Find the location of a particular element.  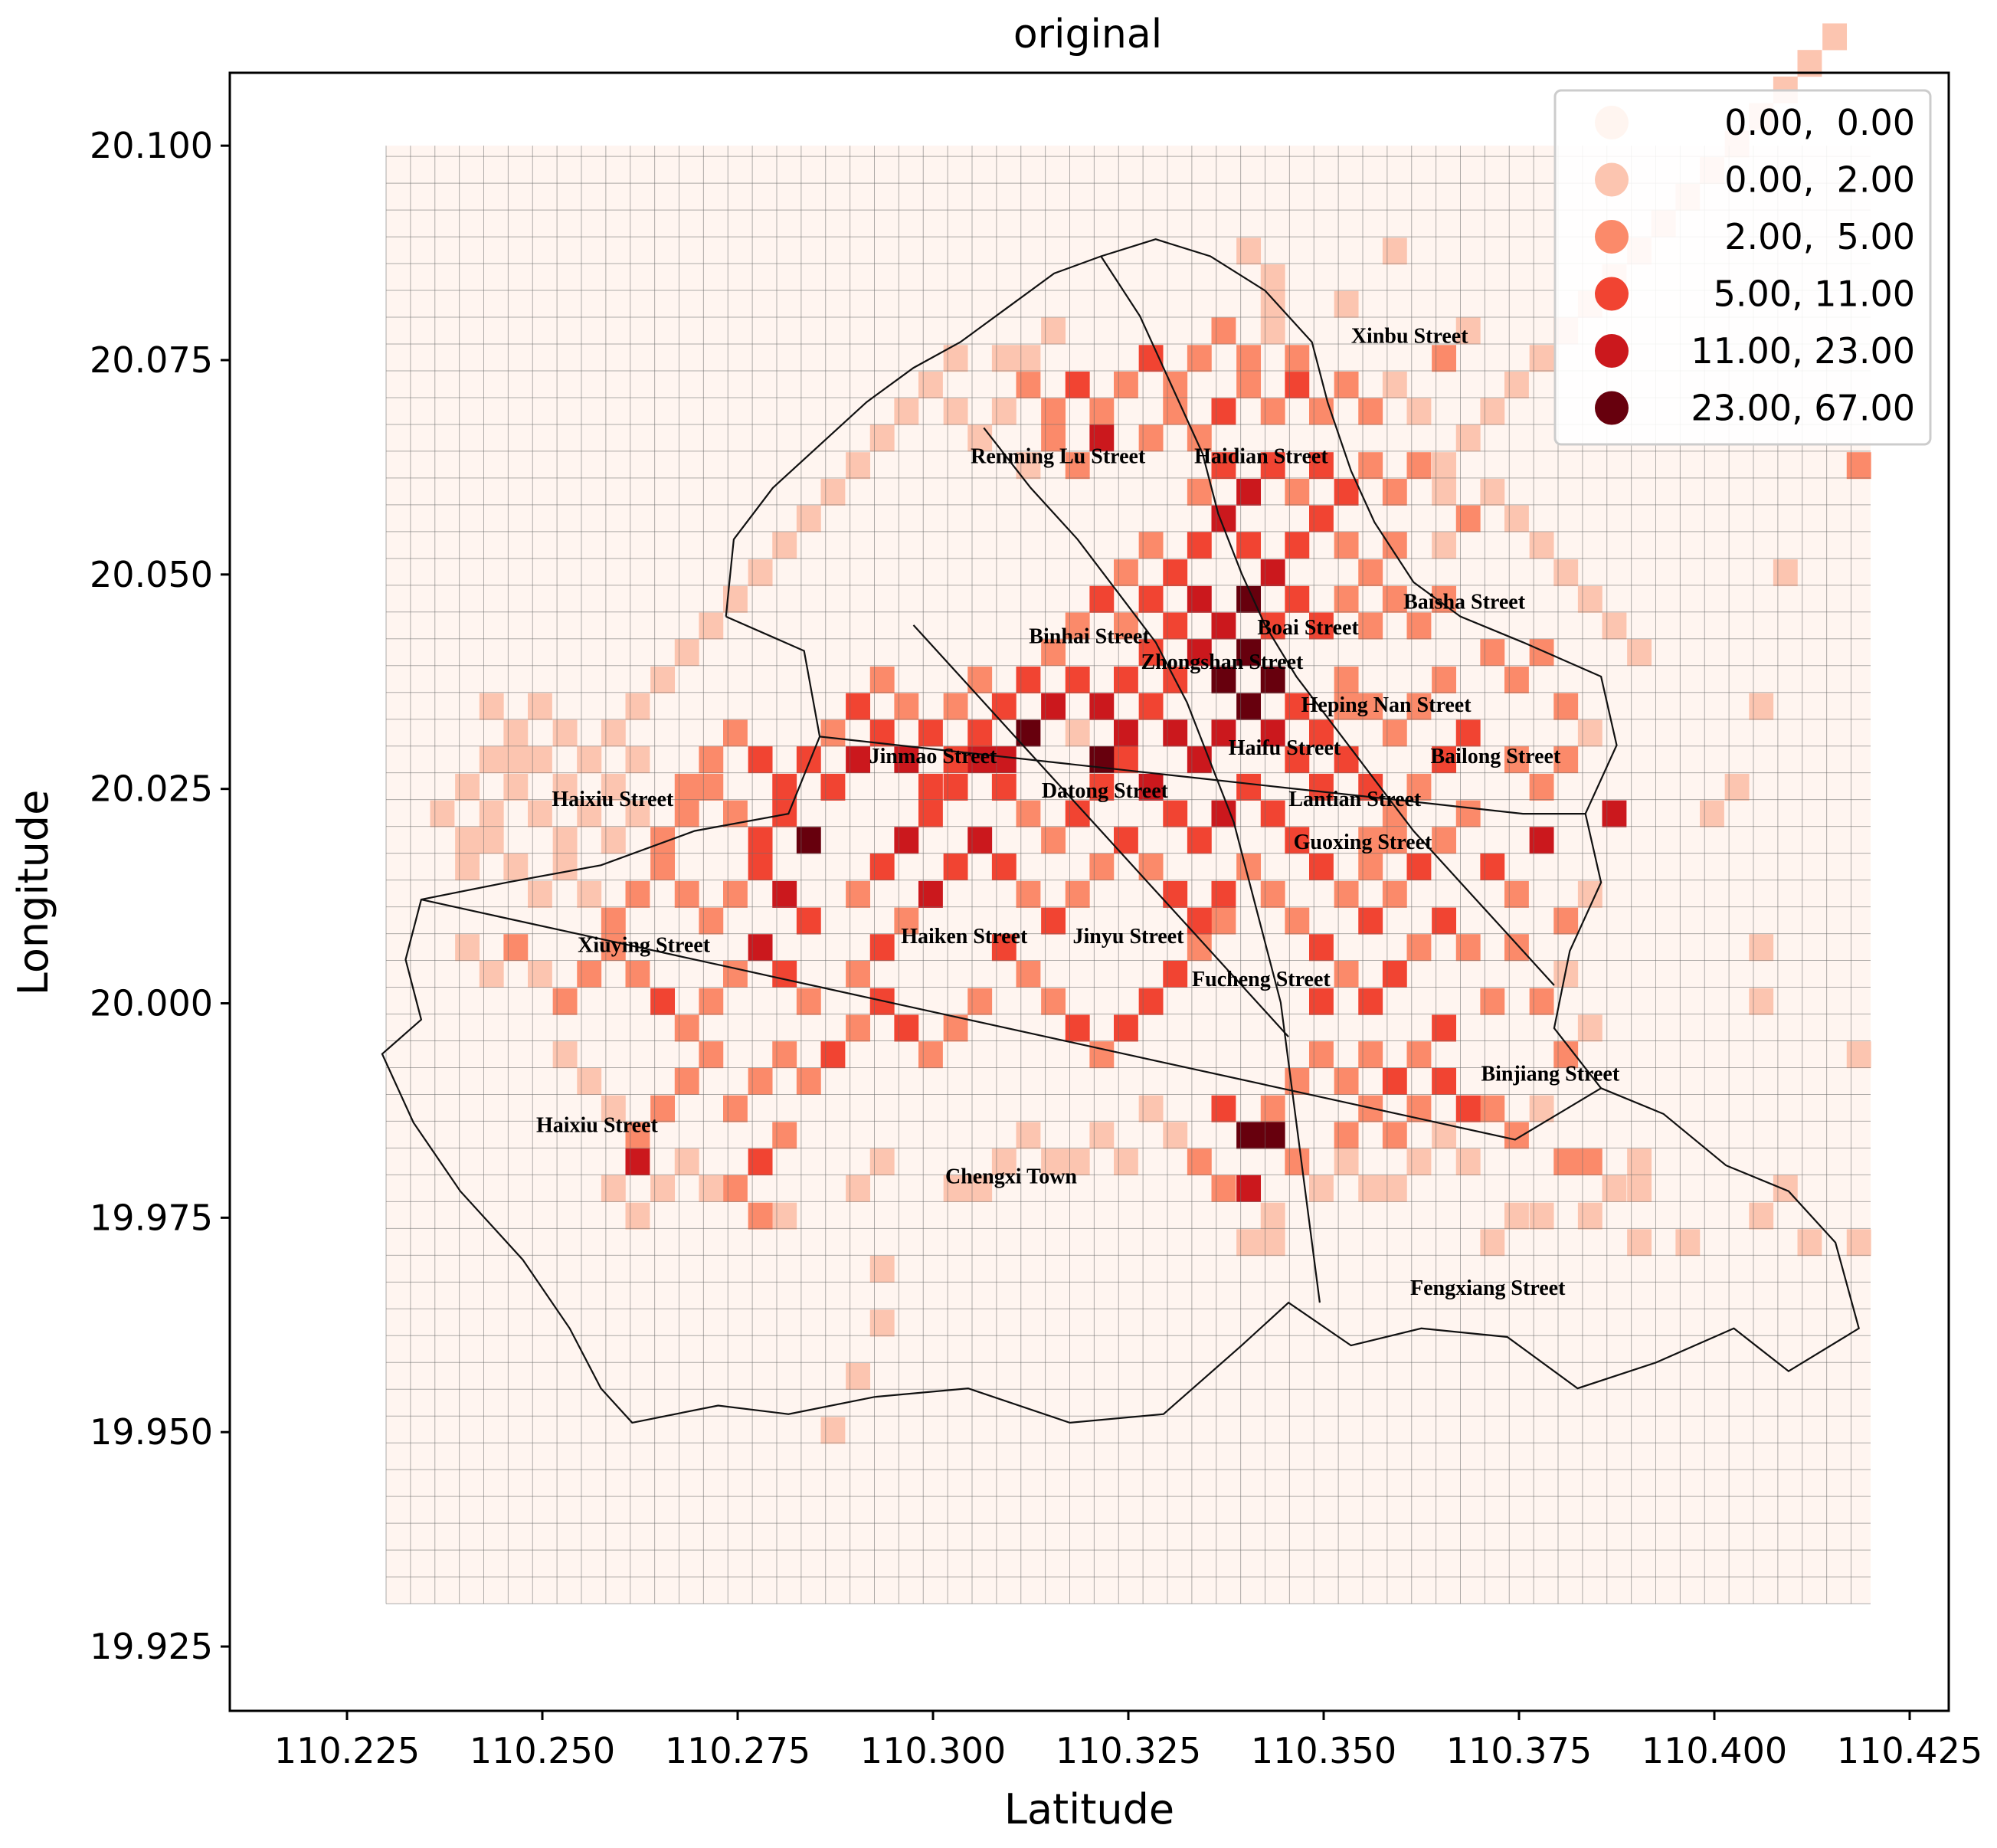

region-label: Jinyu Street is located at coordinates (1129, 937).